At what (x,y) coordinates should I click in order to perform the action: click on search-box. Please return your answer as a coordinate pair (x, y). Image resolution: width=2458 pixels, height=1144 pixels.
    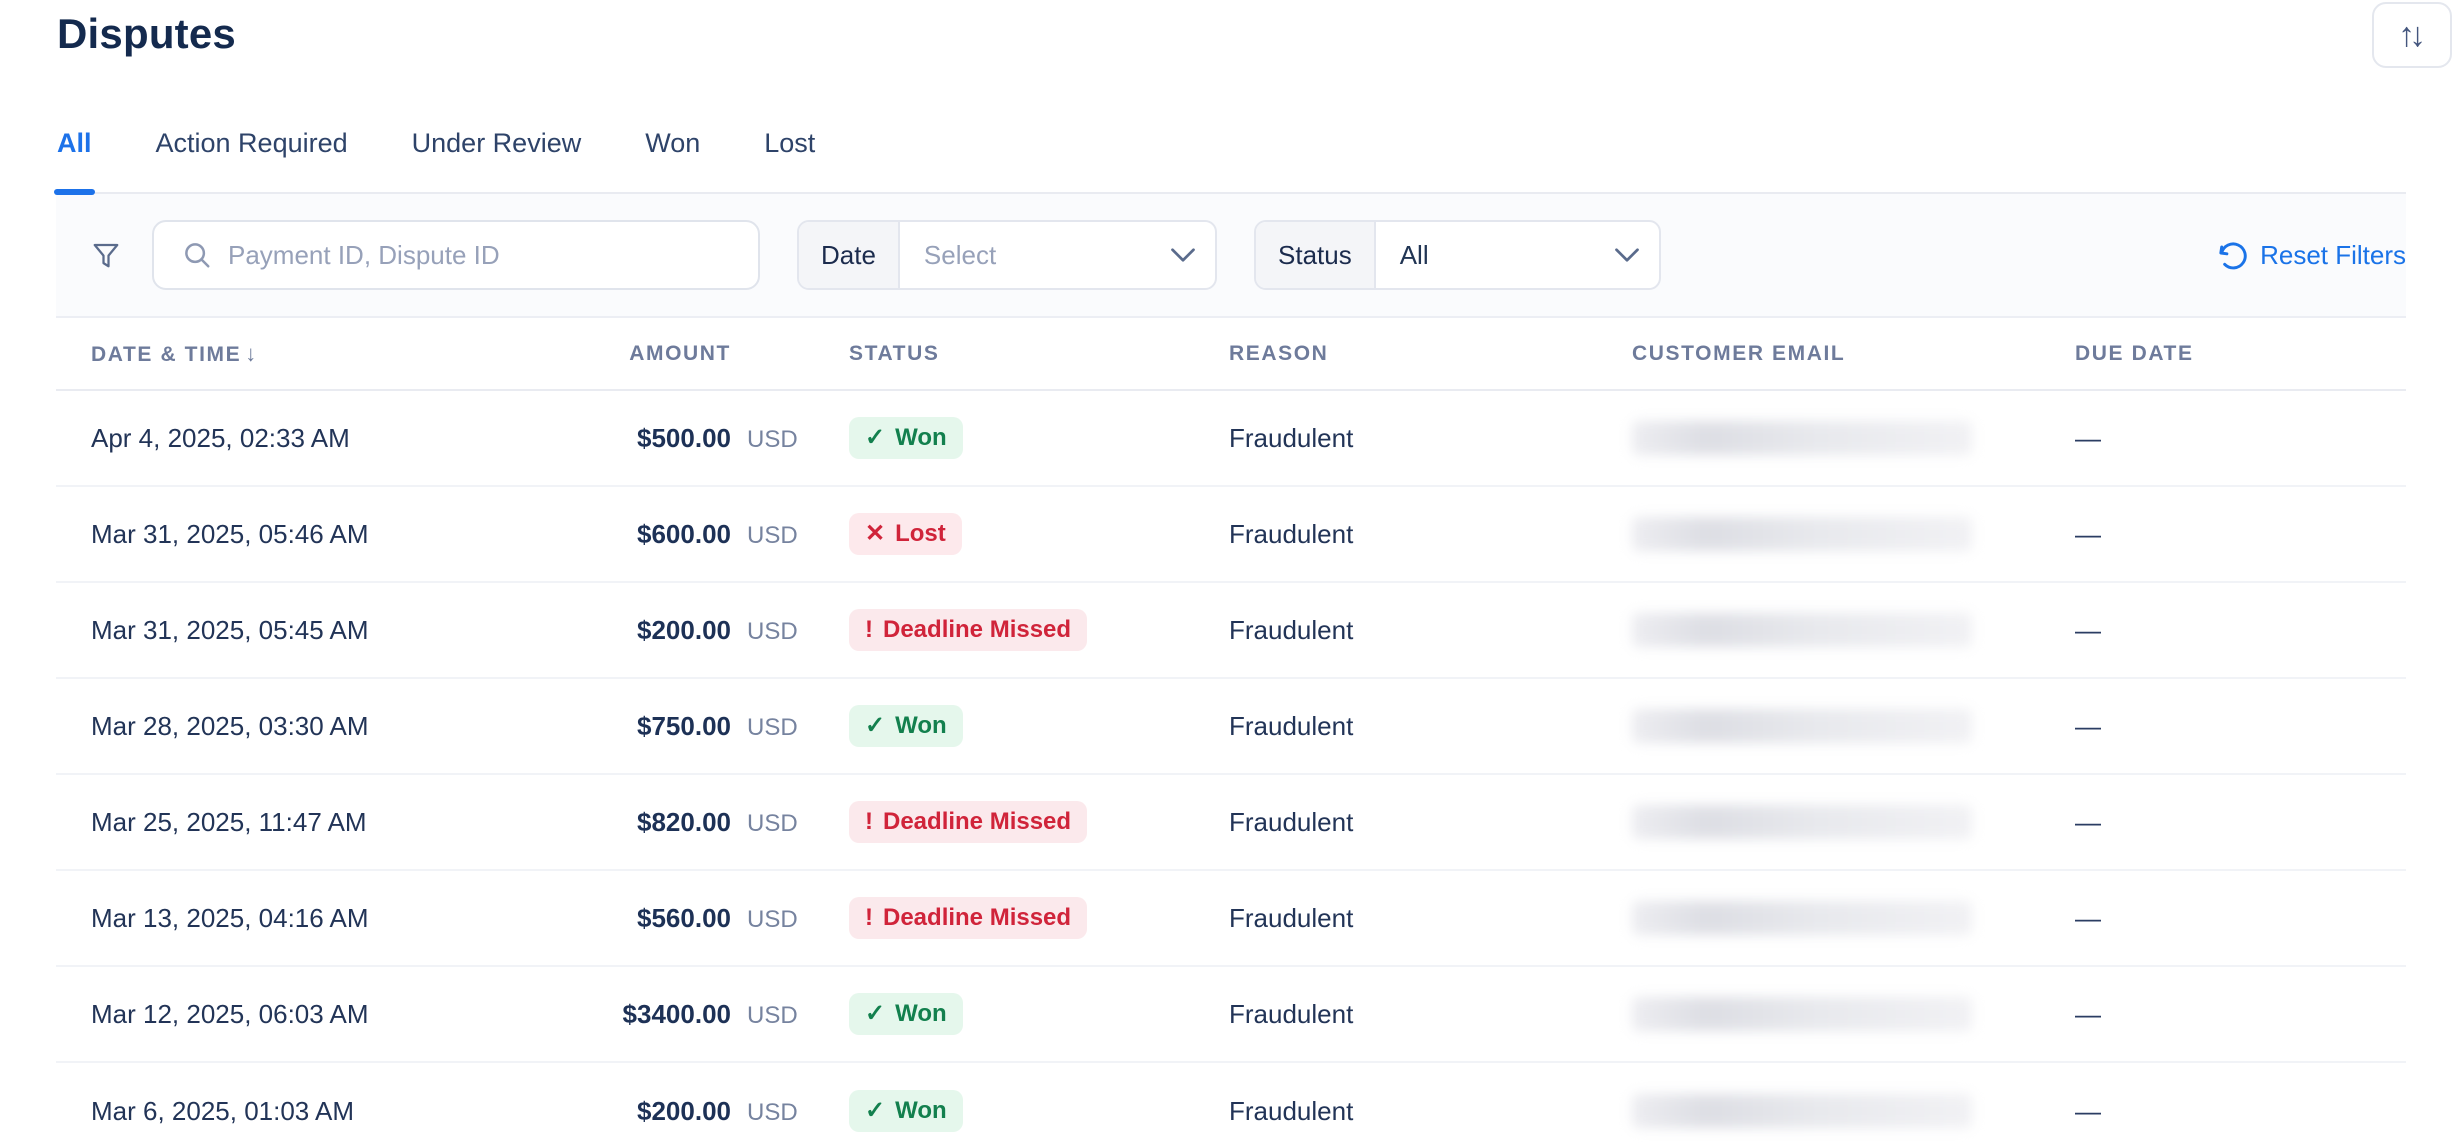
    Looking at the image, I should click on (456, 255).